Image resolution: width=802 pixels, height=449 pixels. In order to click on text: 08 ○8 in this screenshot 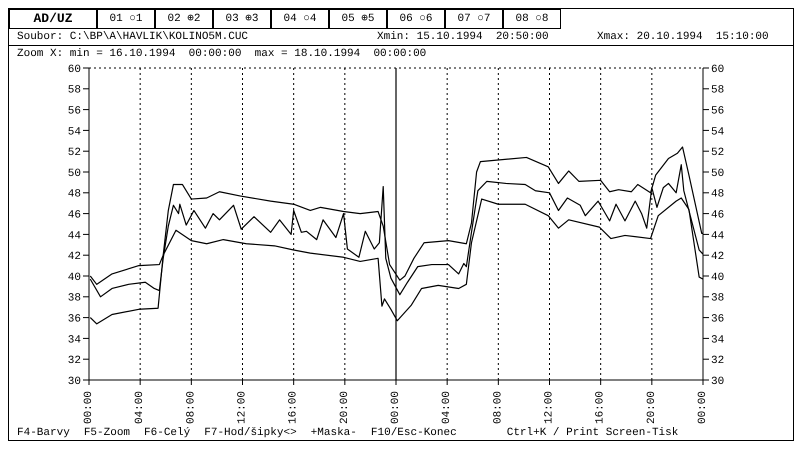, I will do `click(532, 19)`.